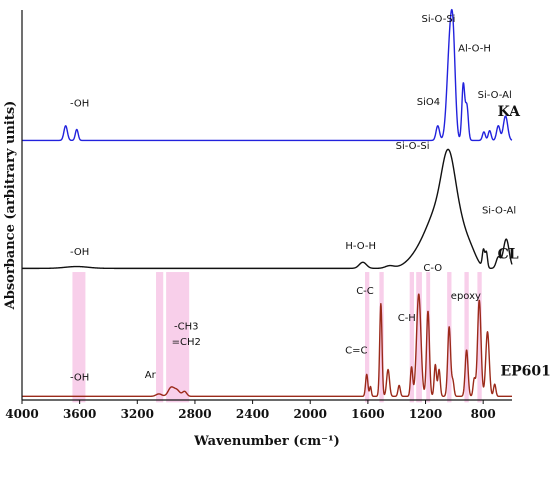 The width and height of the screenshot is (550, 480). Describe the element at coordinates (252, 414) in the screenshot. I see `x-tick-label-2400: 2400` at that location.